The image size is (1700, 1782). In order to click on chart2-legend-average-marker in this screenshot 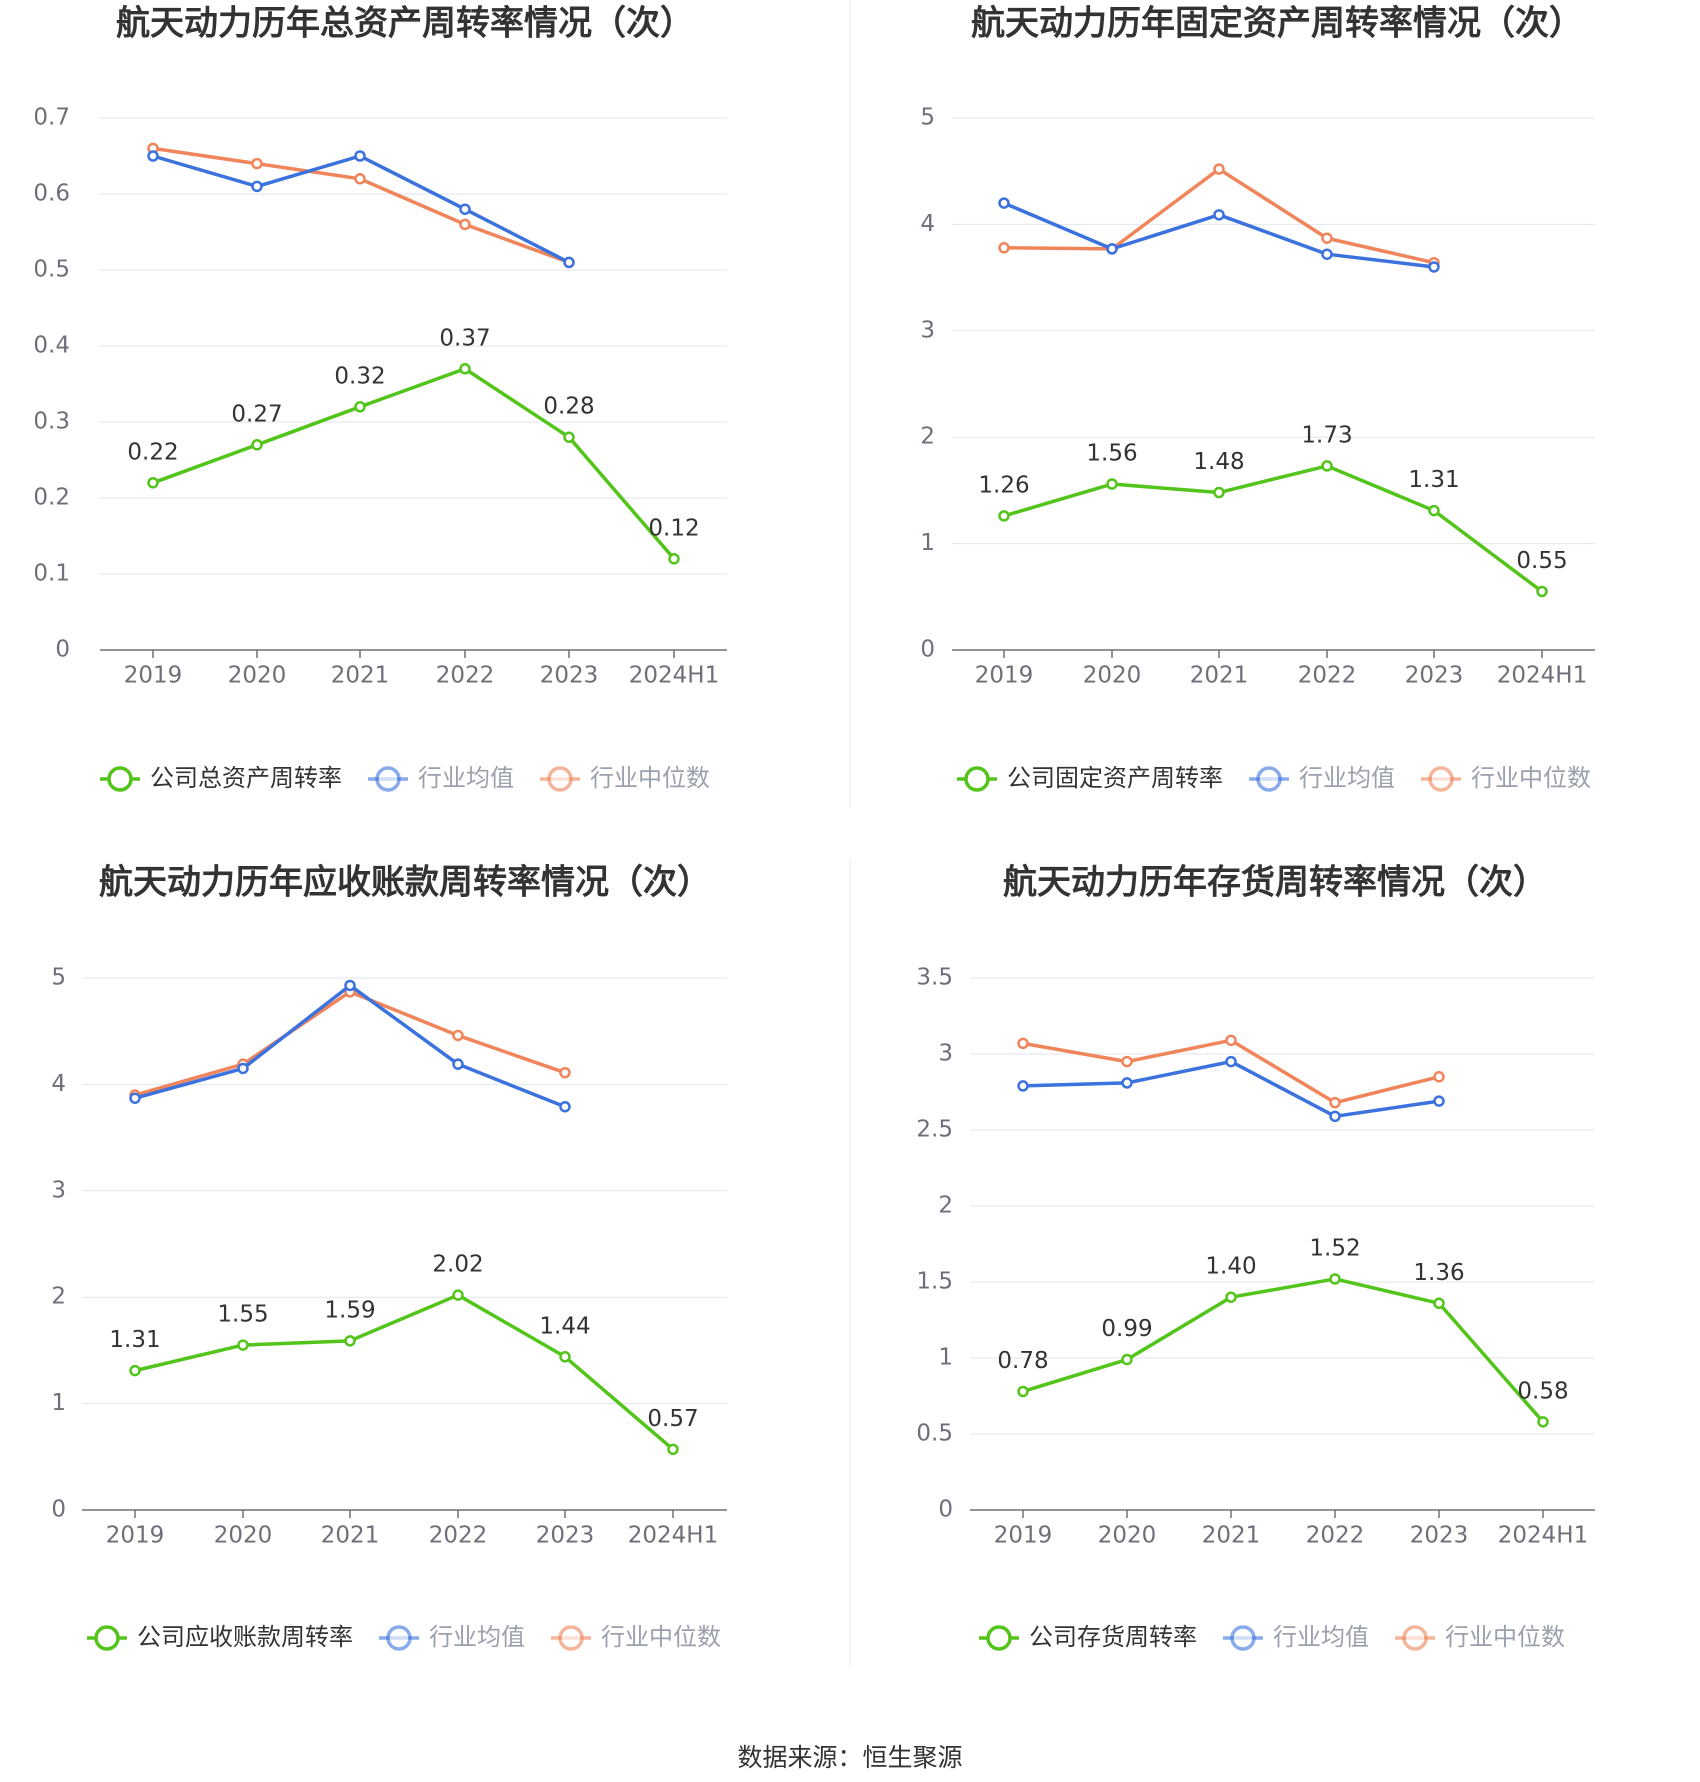, I will do `click(1269, 779)`.